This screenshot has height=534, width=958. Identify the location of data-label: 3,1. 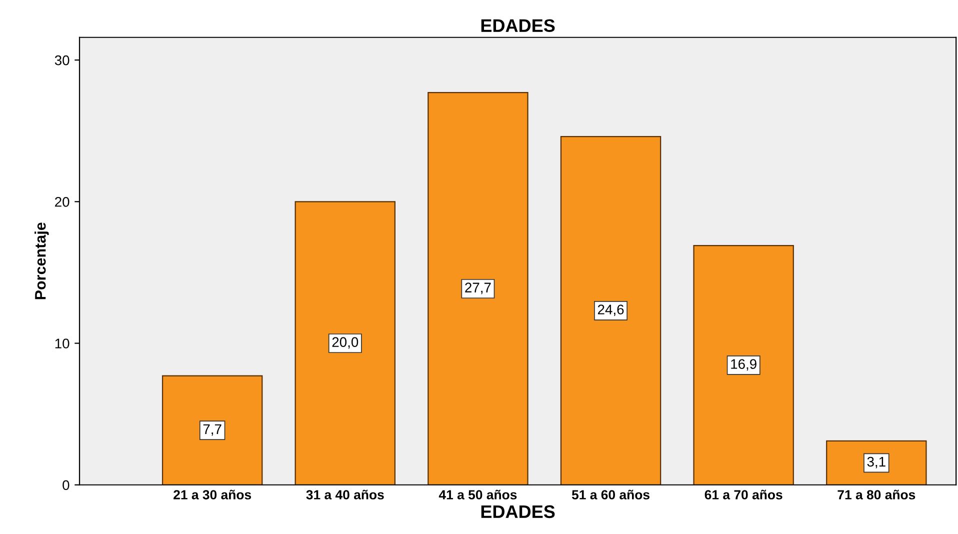
(876, 462).